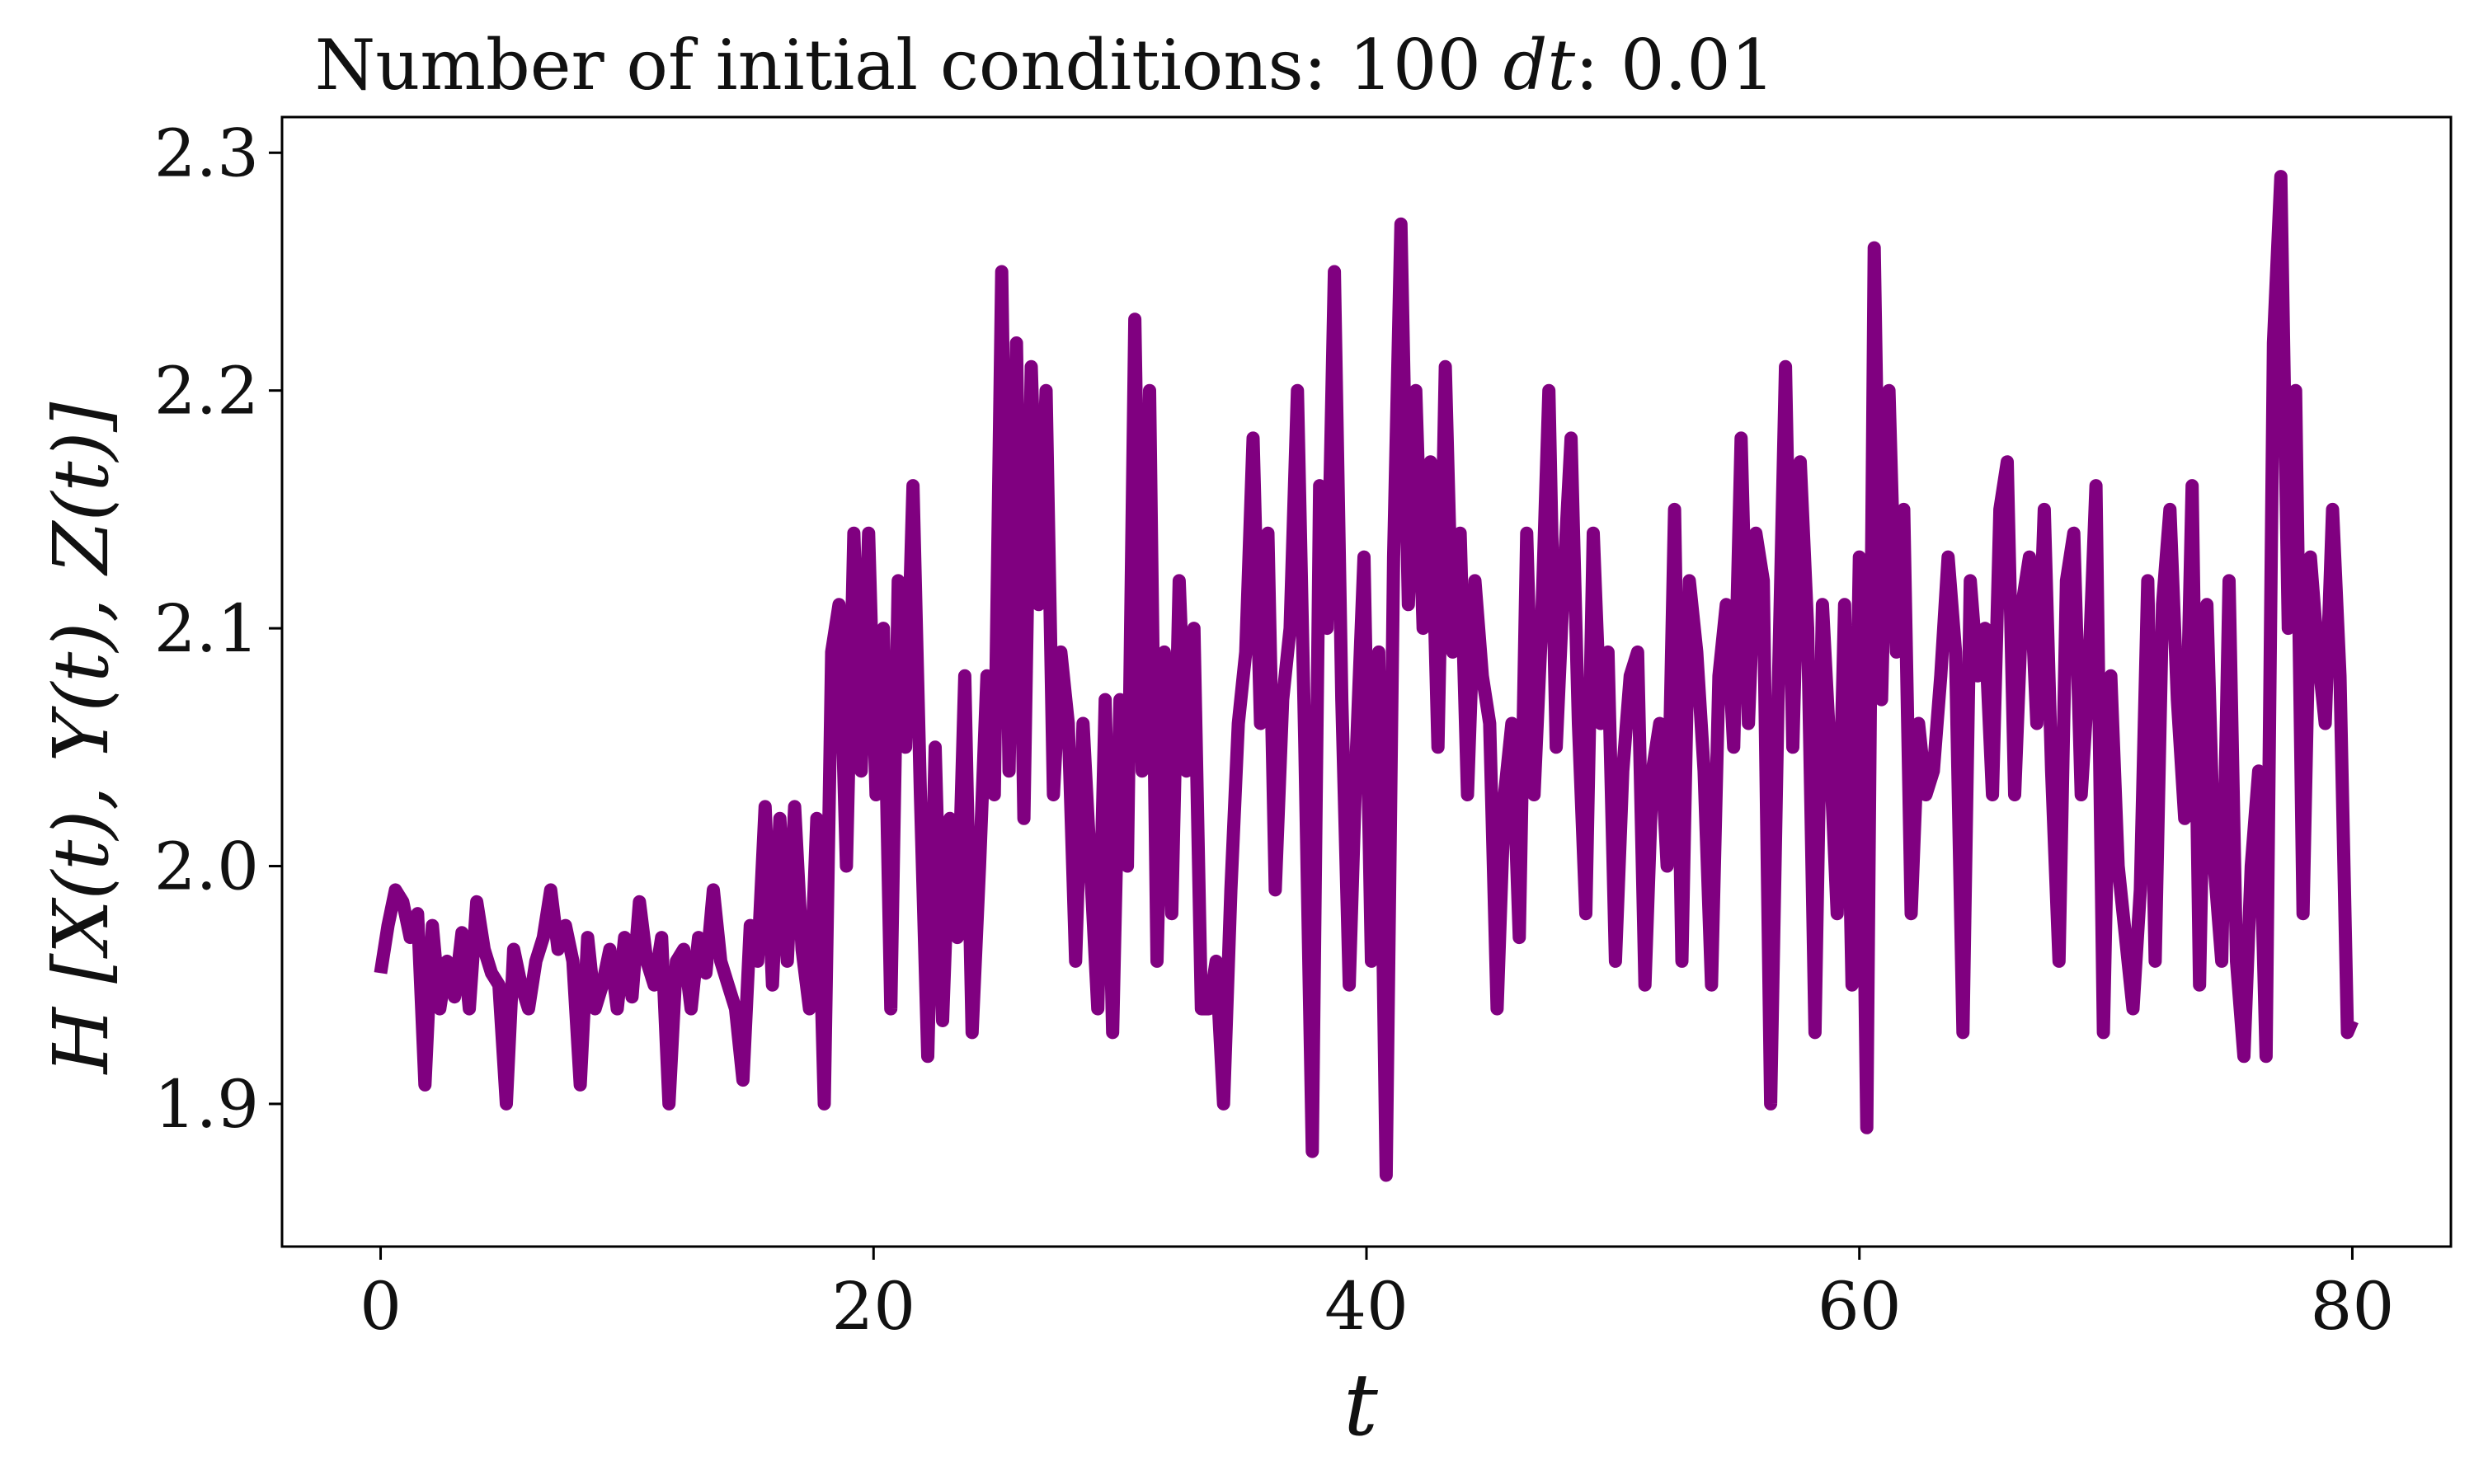 Image resolution: width=2474 pixels, height=1484 pixels. Describe the element at coordinates (206, 628) in the screenshot. I see `y-tick-label: 2.1` at that location.